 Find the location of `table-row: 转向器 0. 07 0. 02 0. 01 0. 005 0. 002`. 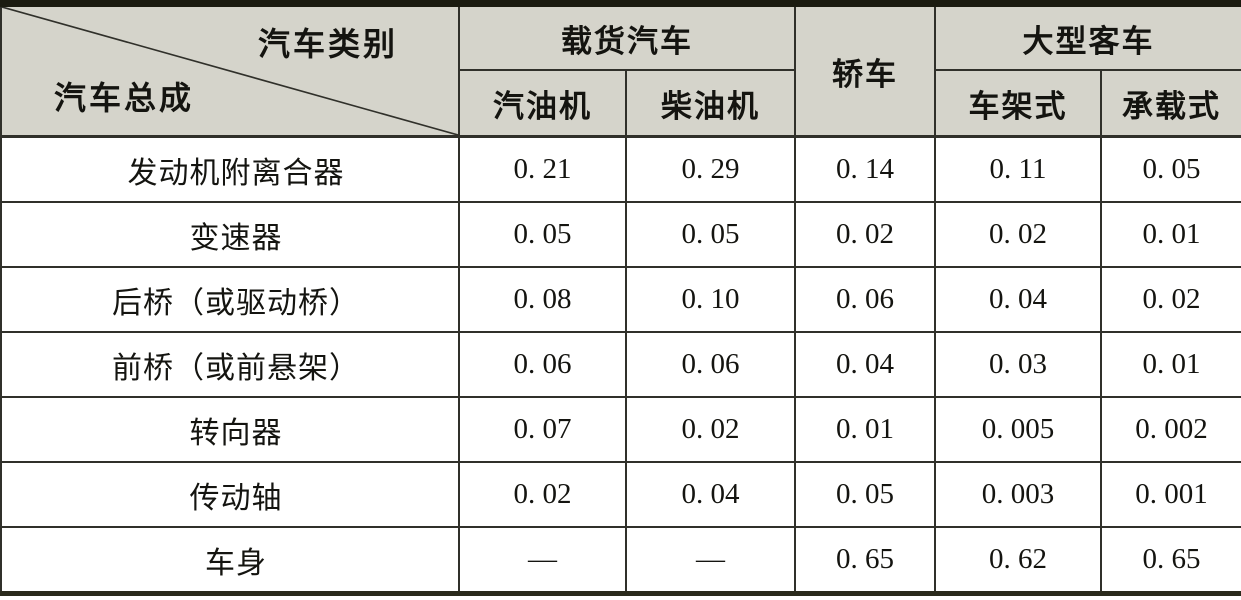

table-row: 转向器 0. 07 0. 02 0. 01 0. 005 0. 002 is located at coordinates (620, 429).